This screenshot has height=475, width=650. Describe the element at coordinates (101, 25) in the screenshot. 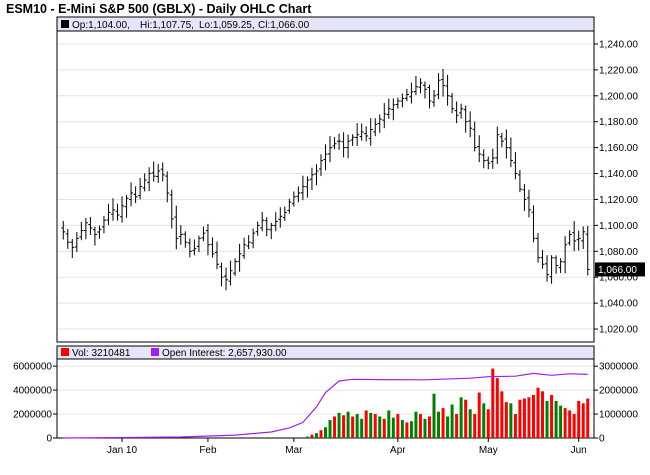

I see `header-open: Op:1,104.00,` at that location.